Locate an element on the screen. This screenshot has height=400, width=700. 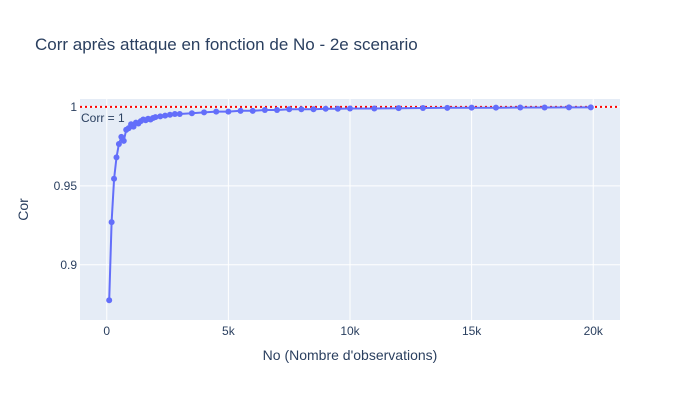
x-tick-label: 10k is located at coordinates (350, 331).